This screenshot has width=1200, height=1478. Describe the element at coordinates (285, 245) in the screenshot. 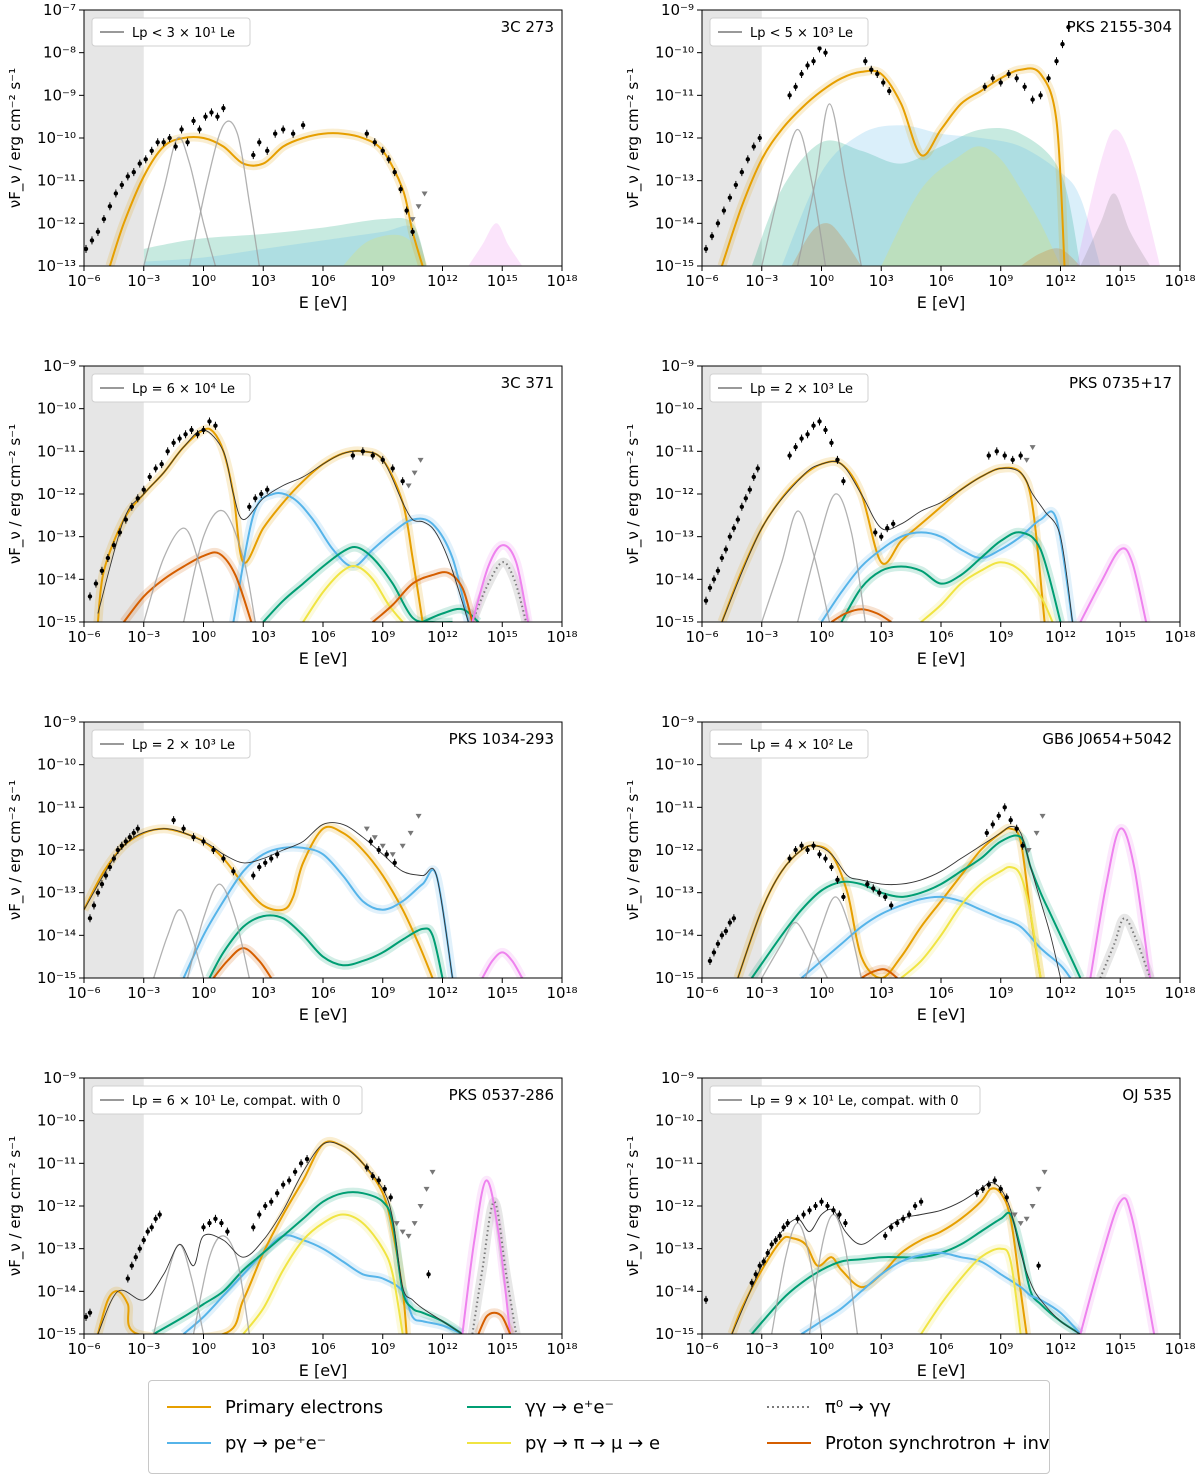

I see `series-band-bethe-heitler-band` at that location.